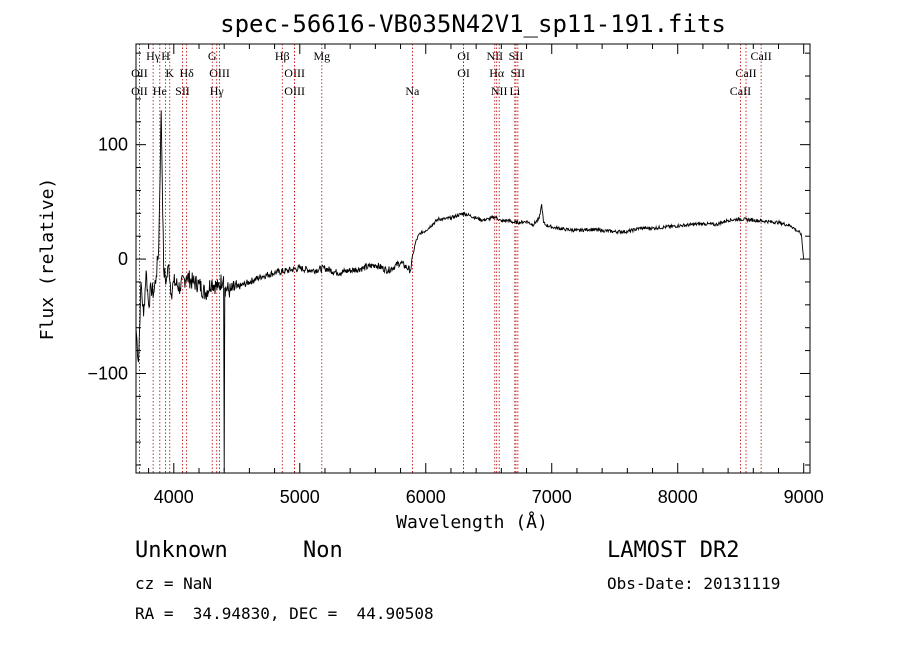  I want to click on emission-line-label: Hα, so click(497, 73).